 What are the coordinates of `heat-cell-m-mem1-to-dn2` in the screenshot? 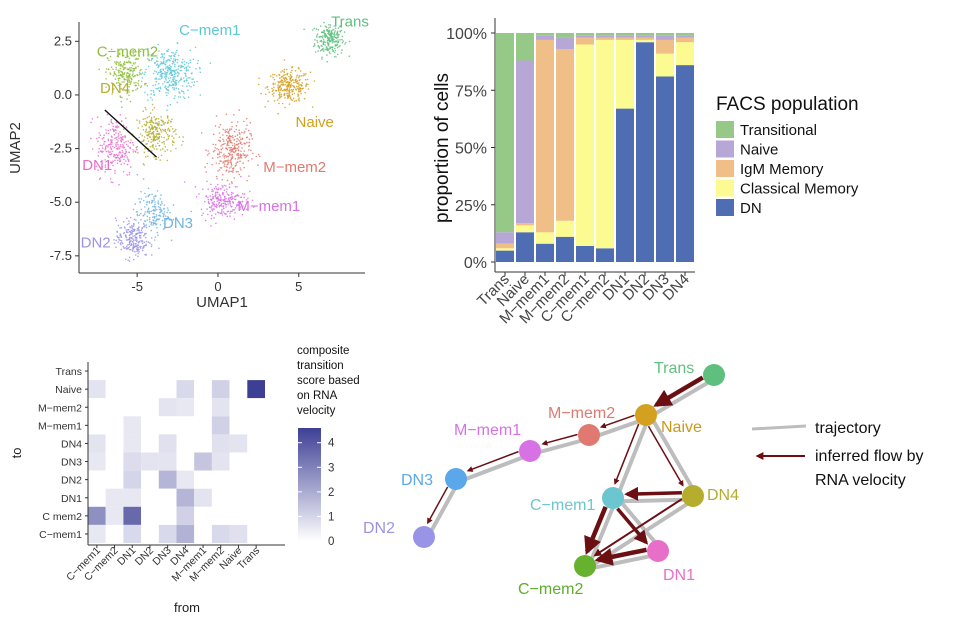 It's located at (203, 479).